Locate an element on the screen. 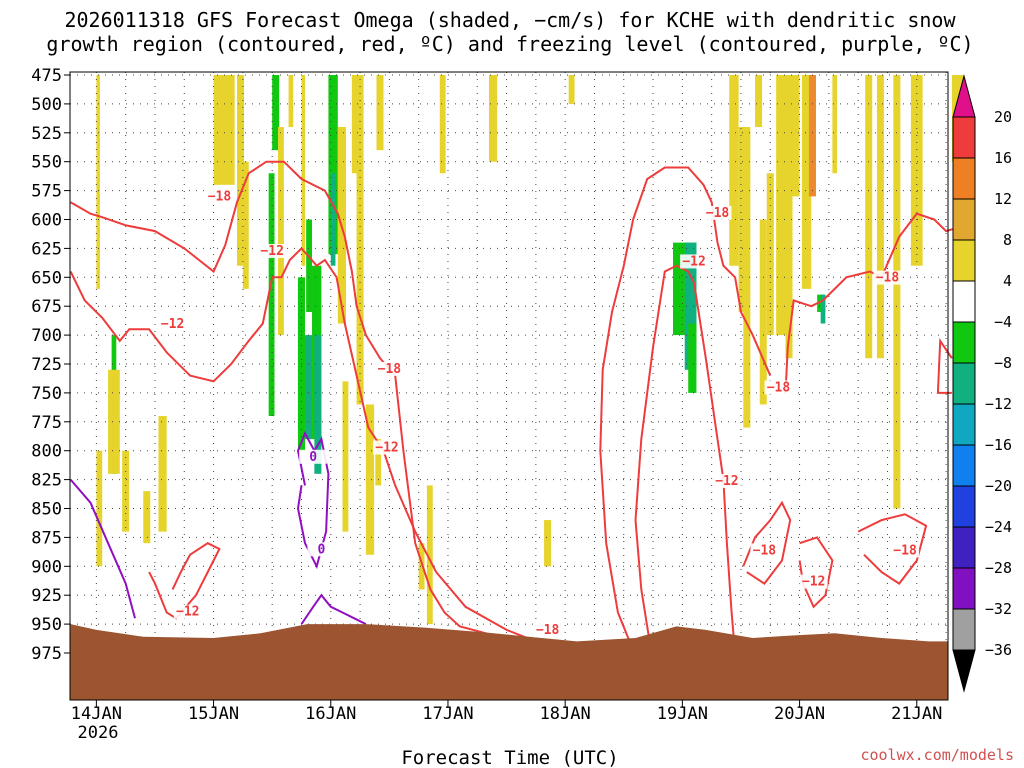 Image resolution: width=1024 pixels, height=768 pixels. credit-text: coolwx.com/models is located at coordinates (937, 755).